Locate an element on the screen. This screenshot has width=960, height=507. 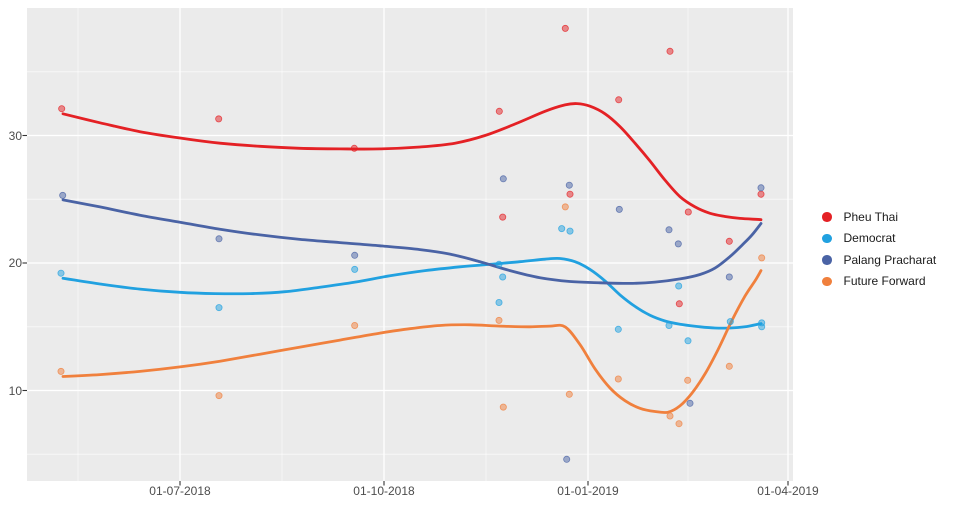
pheu-thai-color-dot-icon is located at coordinates (827, 217).